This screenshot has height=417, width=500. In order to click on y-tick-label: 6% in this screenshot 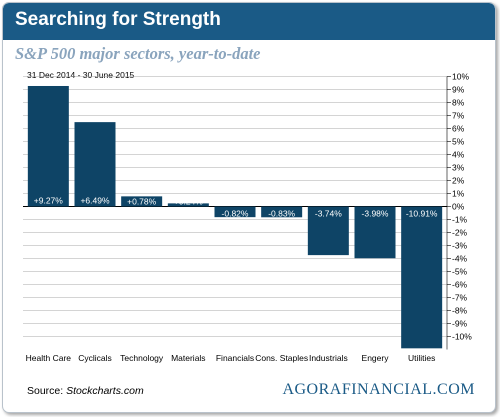, I will do `click(458, 129)`.